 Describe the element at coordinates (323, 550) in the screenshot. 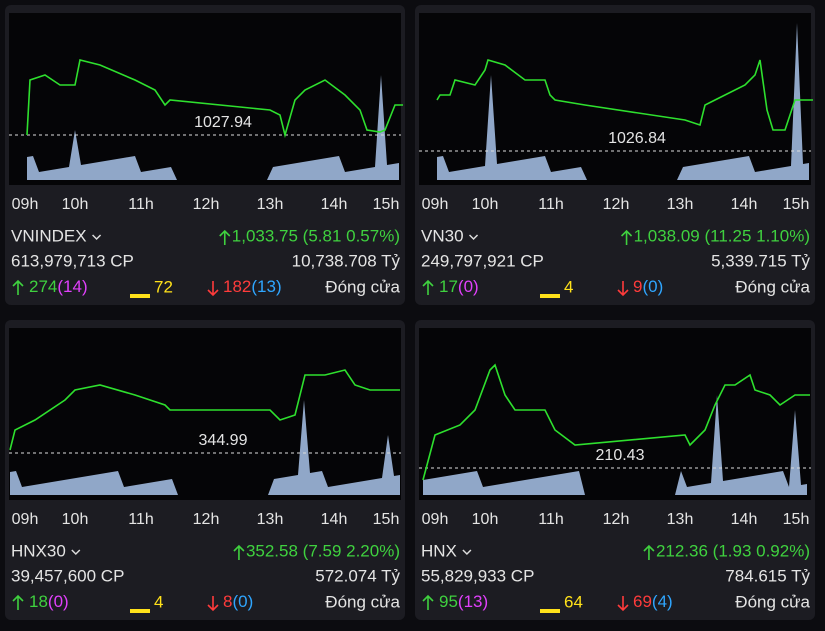

I see `index-change: 352.58 (7.59 2.20%)` at that location.